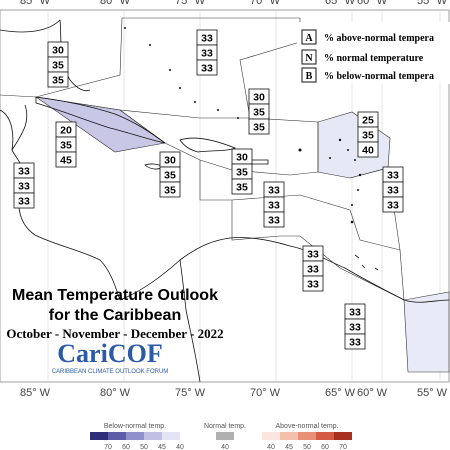  I want to click on key-letter: B, so click(309, 76).